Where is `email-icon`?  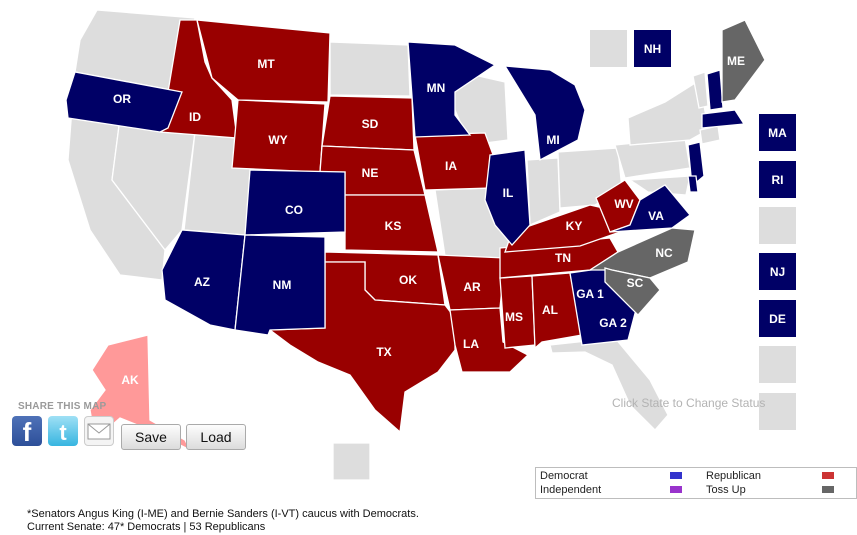 email-icon is located at coordinates (99, 431).